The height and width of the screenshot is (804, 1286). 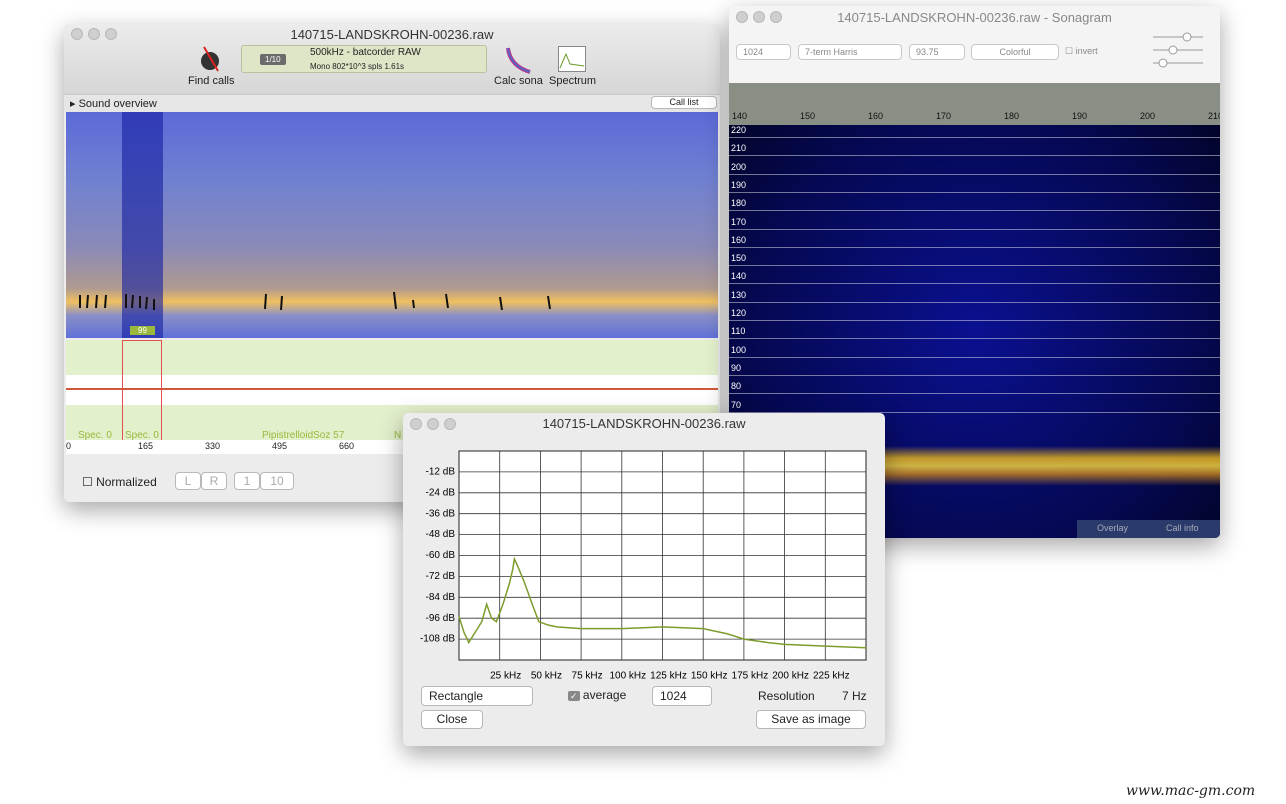 I want to click on ten-button: 10, so click(x=277, y=481).